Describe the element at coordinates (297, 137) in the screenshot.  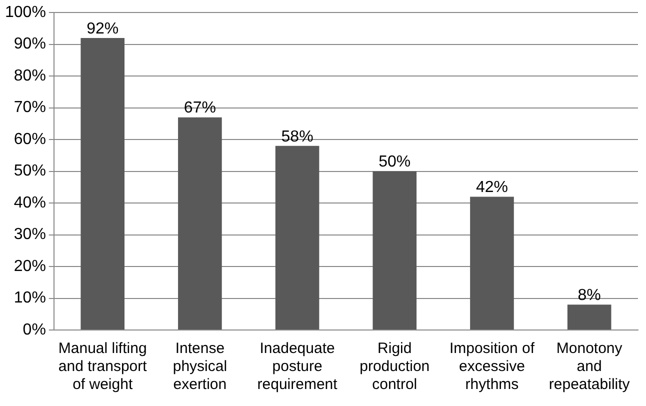
I see `data-label: 58%` at that location.